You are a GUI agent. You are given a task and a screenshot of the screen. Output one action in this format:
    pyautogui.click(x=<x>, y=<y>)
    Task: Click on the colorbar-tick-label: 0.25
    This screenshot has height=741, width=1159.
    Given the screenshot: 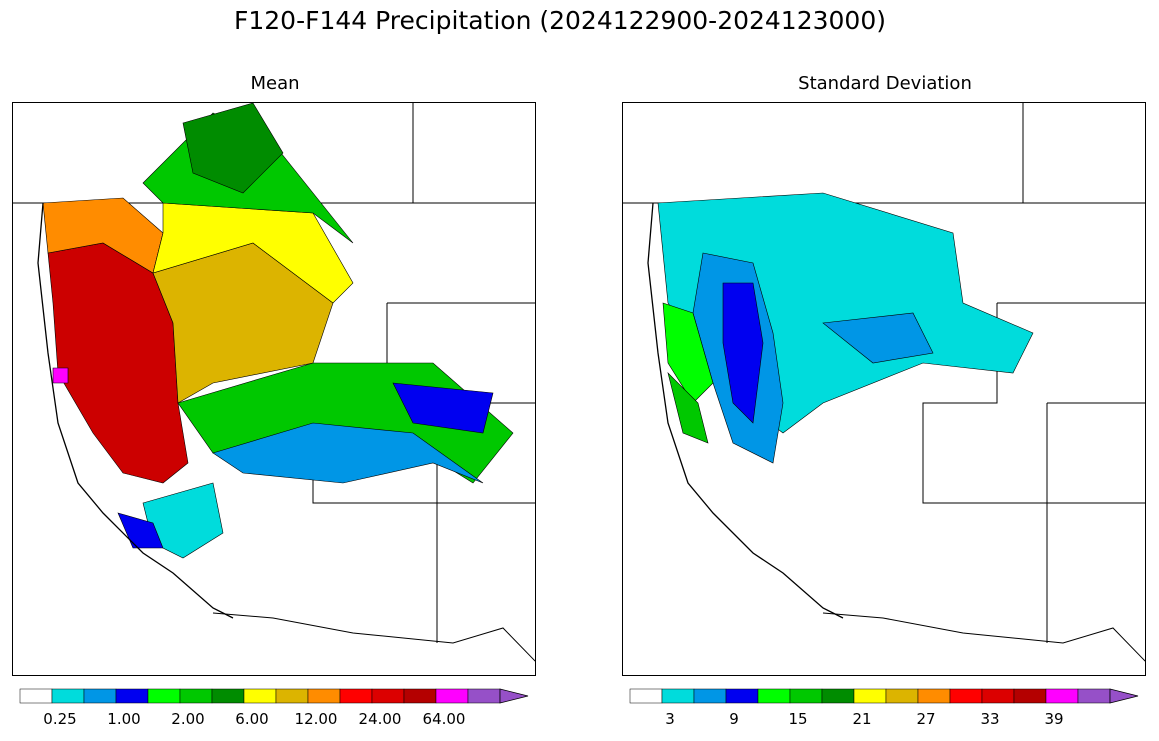 What is the action you would take?
    pyautogui.click(x=60, y=719)
    